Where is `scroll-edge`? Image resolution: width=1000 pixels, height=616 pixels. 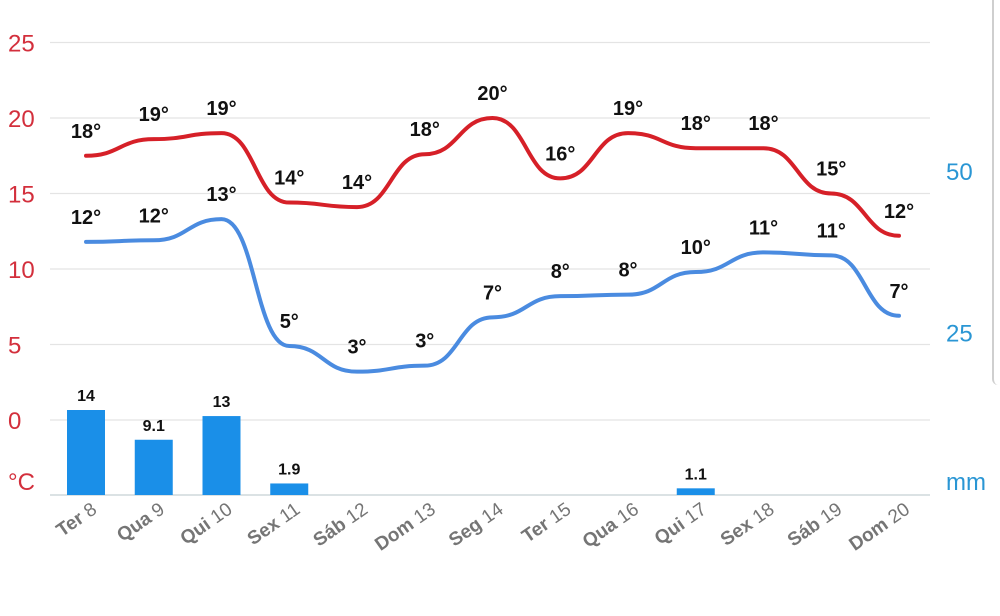 scroll-edge is located at coordinates (996, 192).